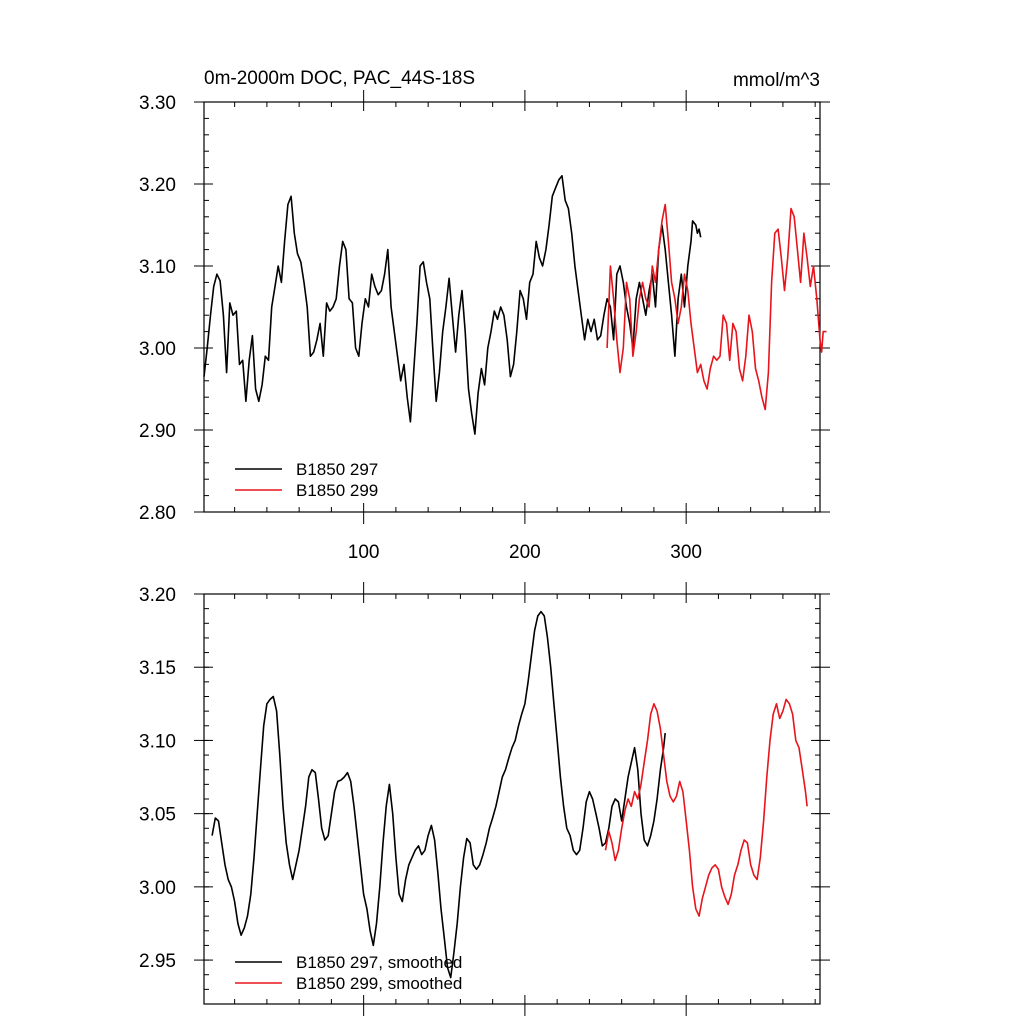  I want to click on chart-title: 0m-2000m DOC, PAC_44S-18S, so click(339, 78).